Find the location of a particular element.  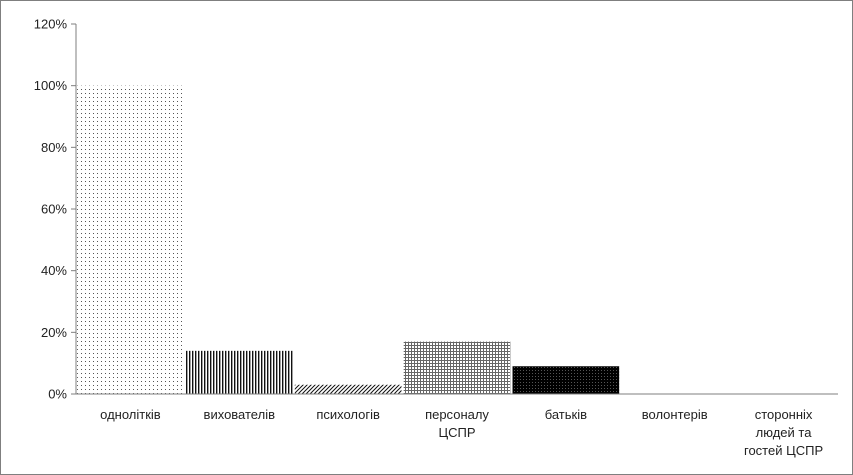

x-tick-label: сторонніх людей та гостей ЦСПР is located at coordinates (783, 432).